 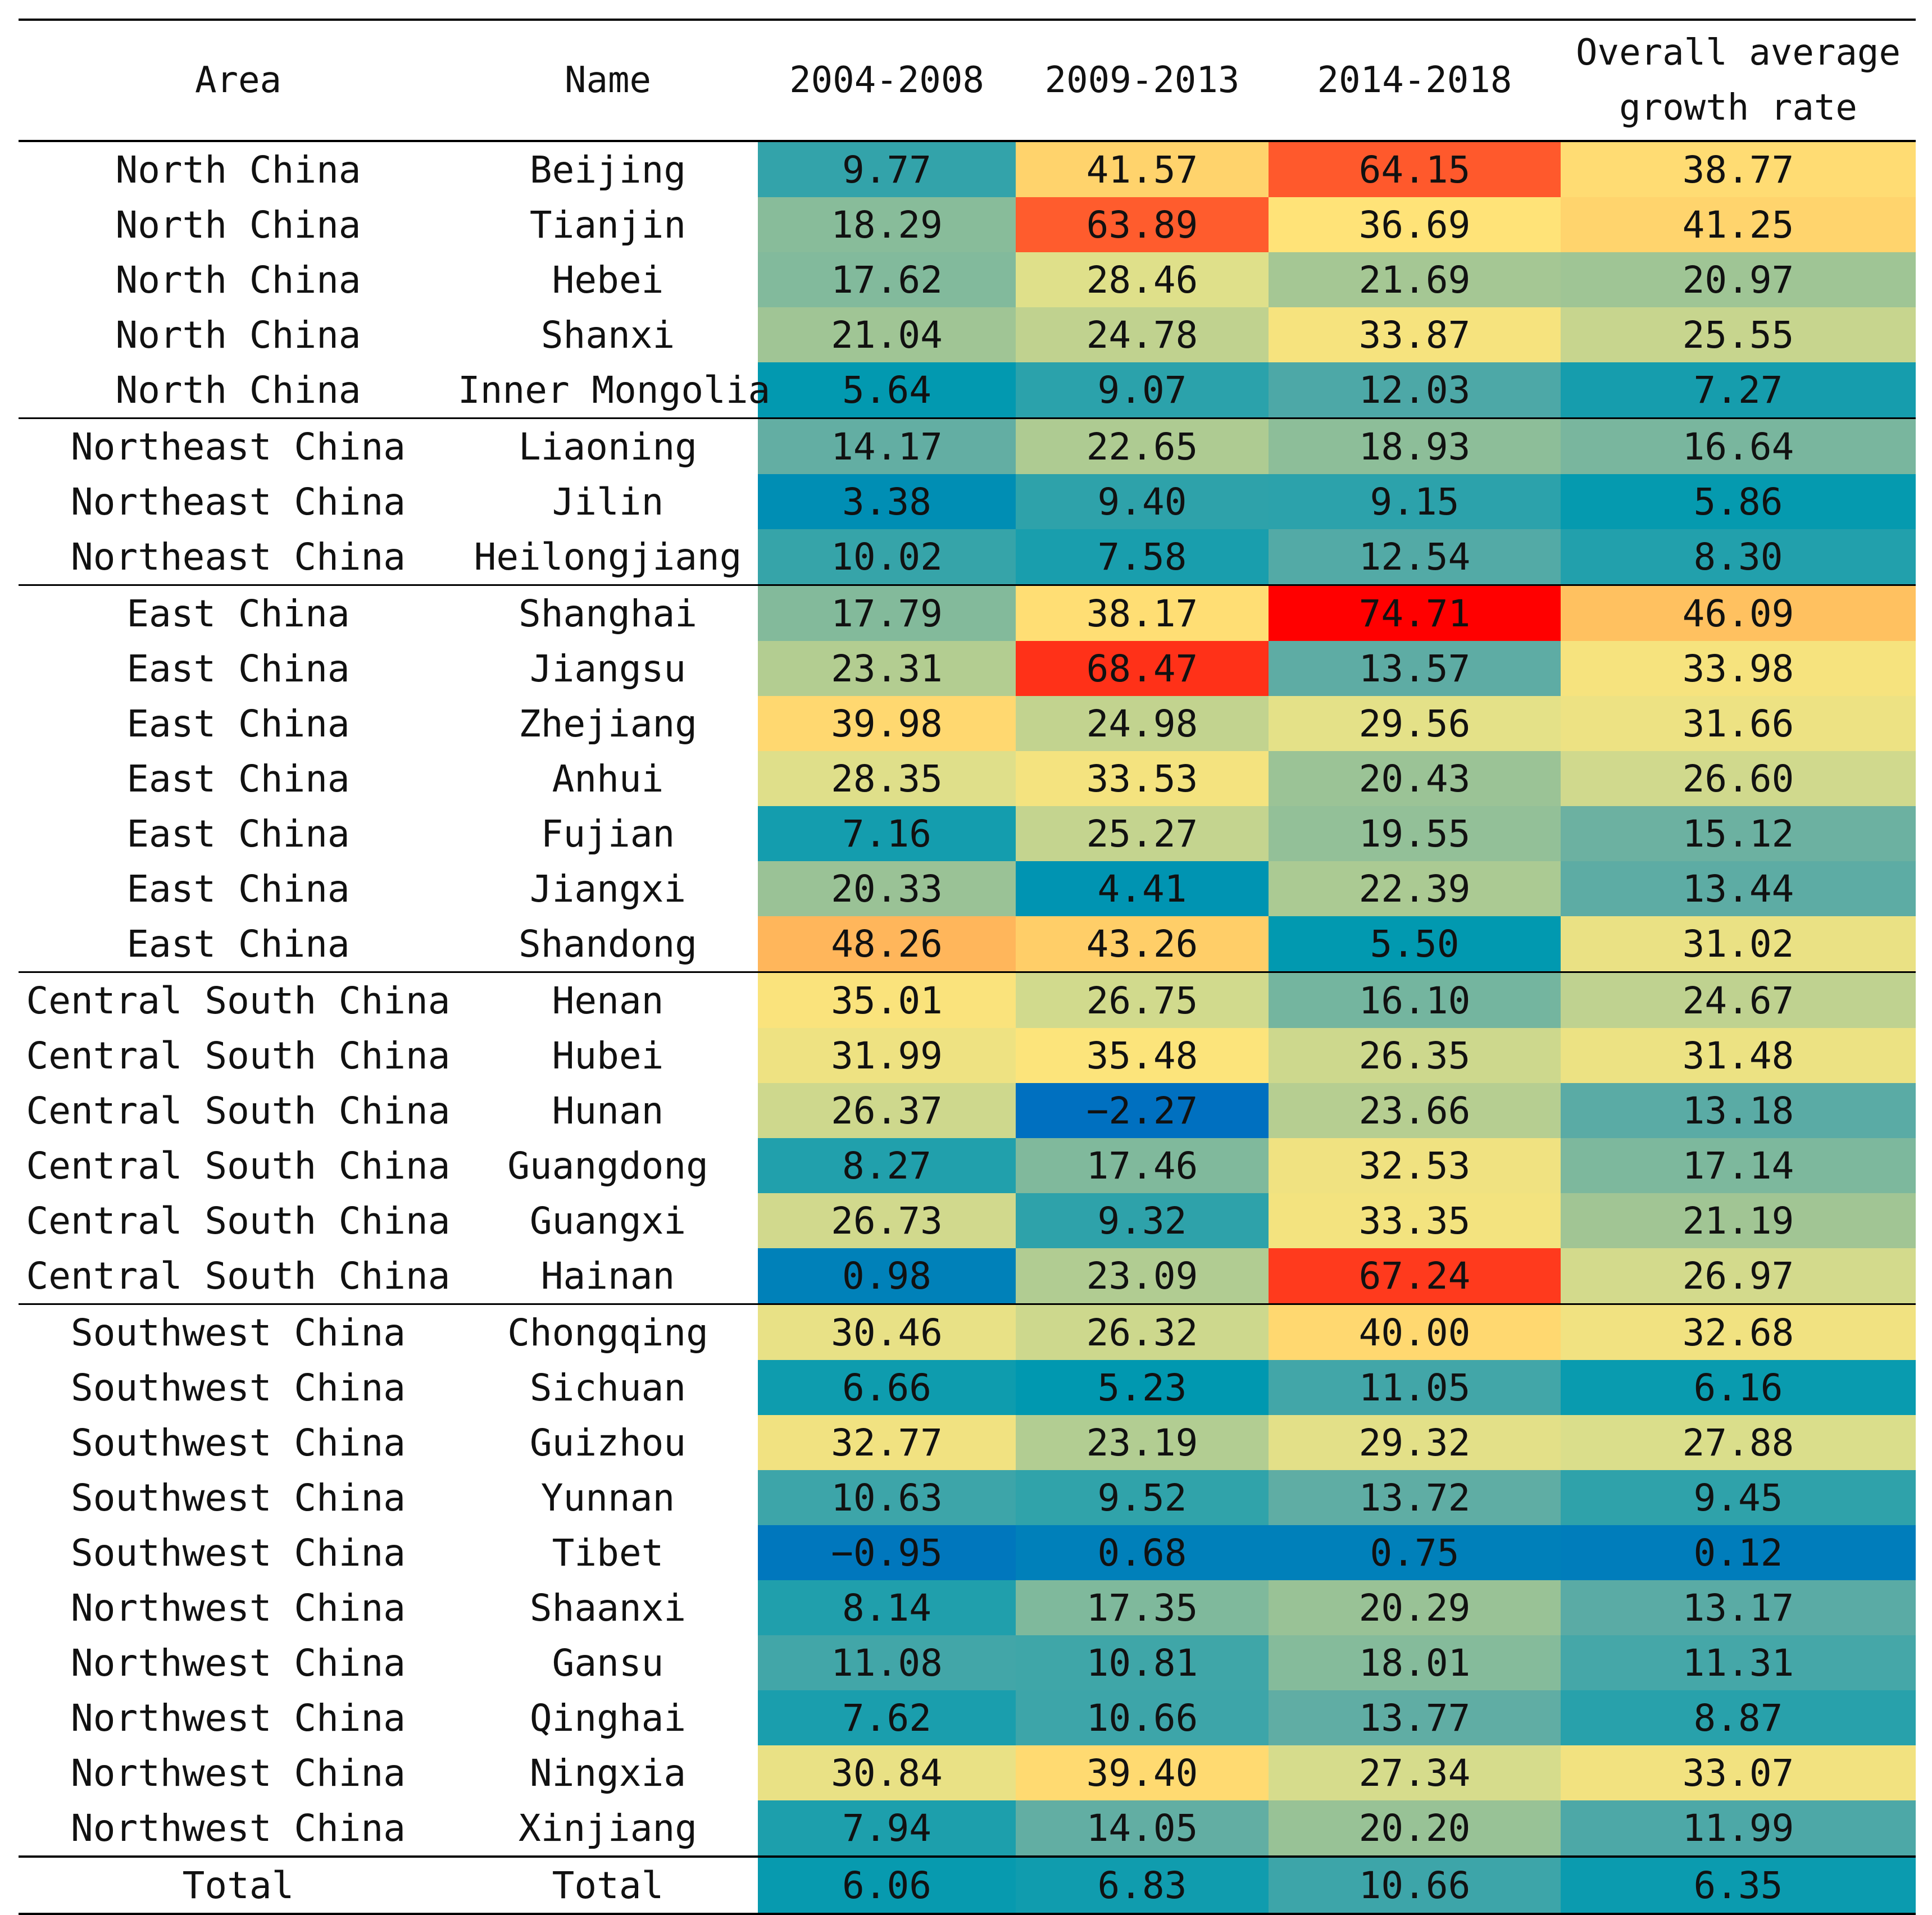 What do you see at coordinates (1415, 334) in the screenshot?
I see `heat-cell: 33.87` at bounding box center [1415, 334].